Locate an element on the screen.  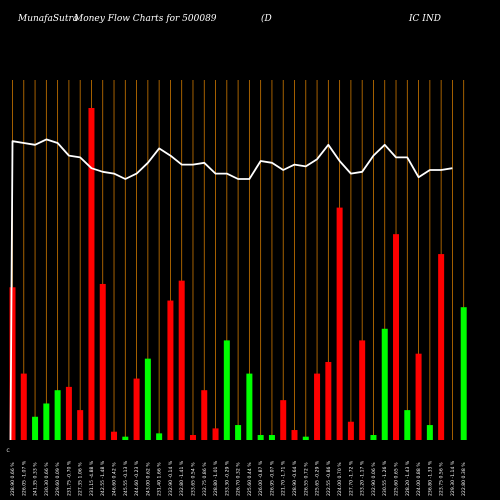
x-tick-label: 225.60 0.65 % is located at coordinates (397, 479).